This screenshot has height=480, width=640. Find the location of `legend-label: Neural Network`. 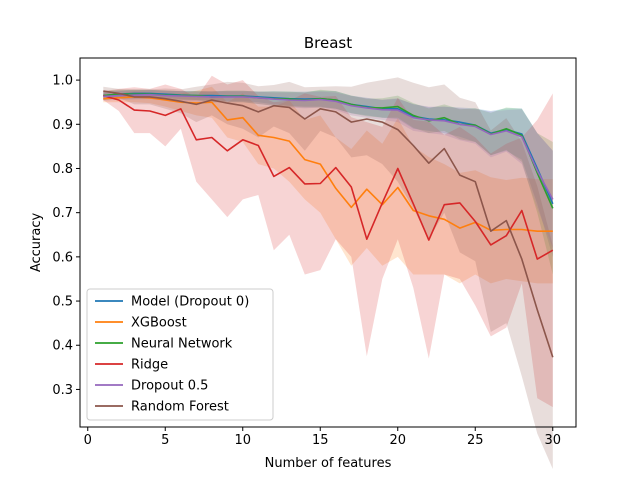

legend-label: Neural Network is located at coordinates (182, 344).